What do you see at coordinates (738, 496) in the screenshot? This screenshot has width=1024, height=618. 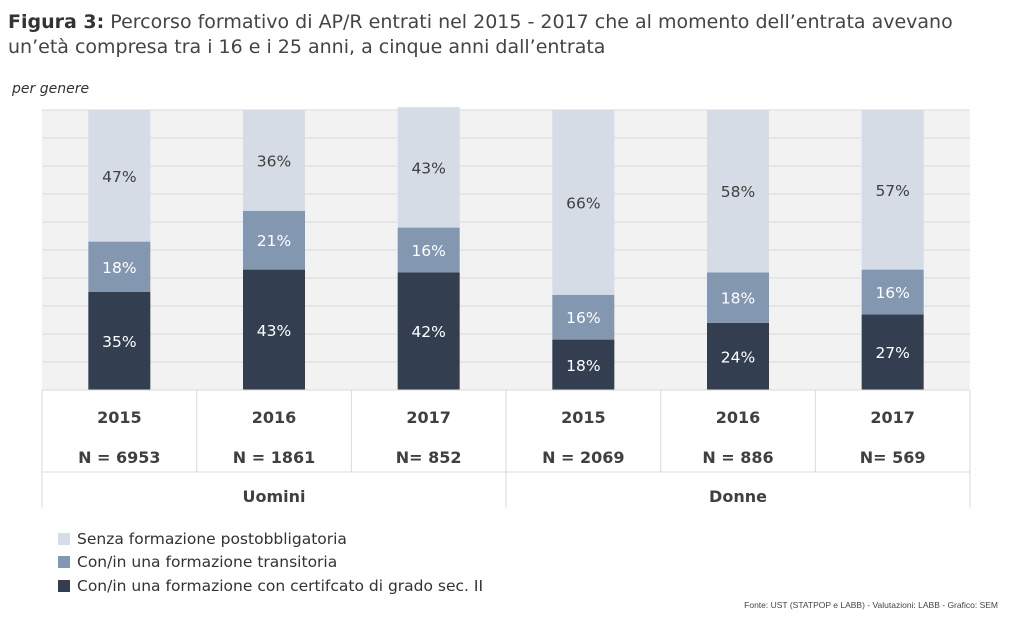 I see `group-label: Donne` at bounding box center [738, 496].